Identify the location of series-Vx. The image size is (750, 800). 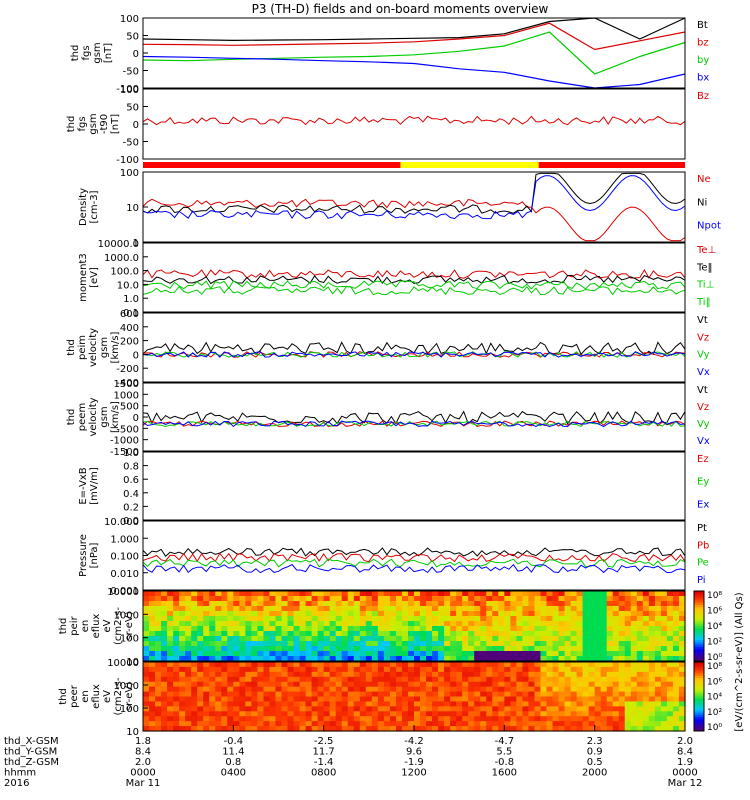
(414, 424).